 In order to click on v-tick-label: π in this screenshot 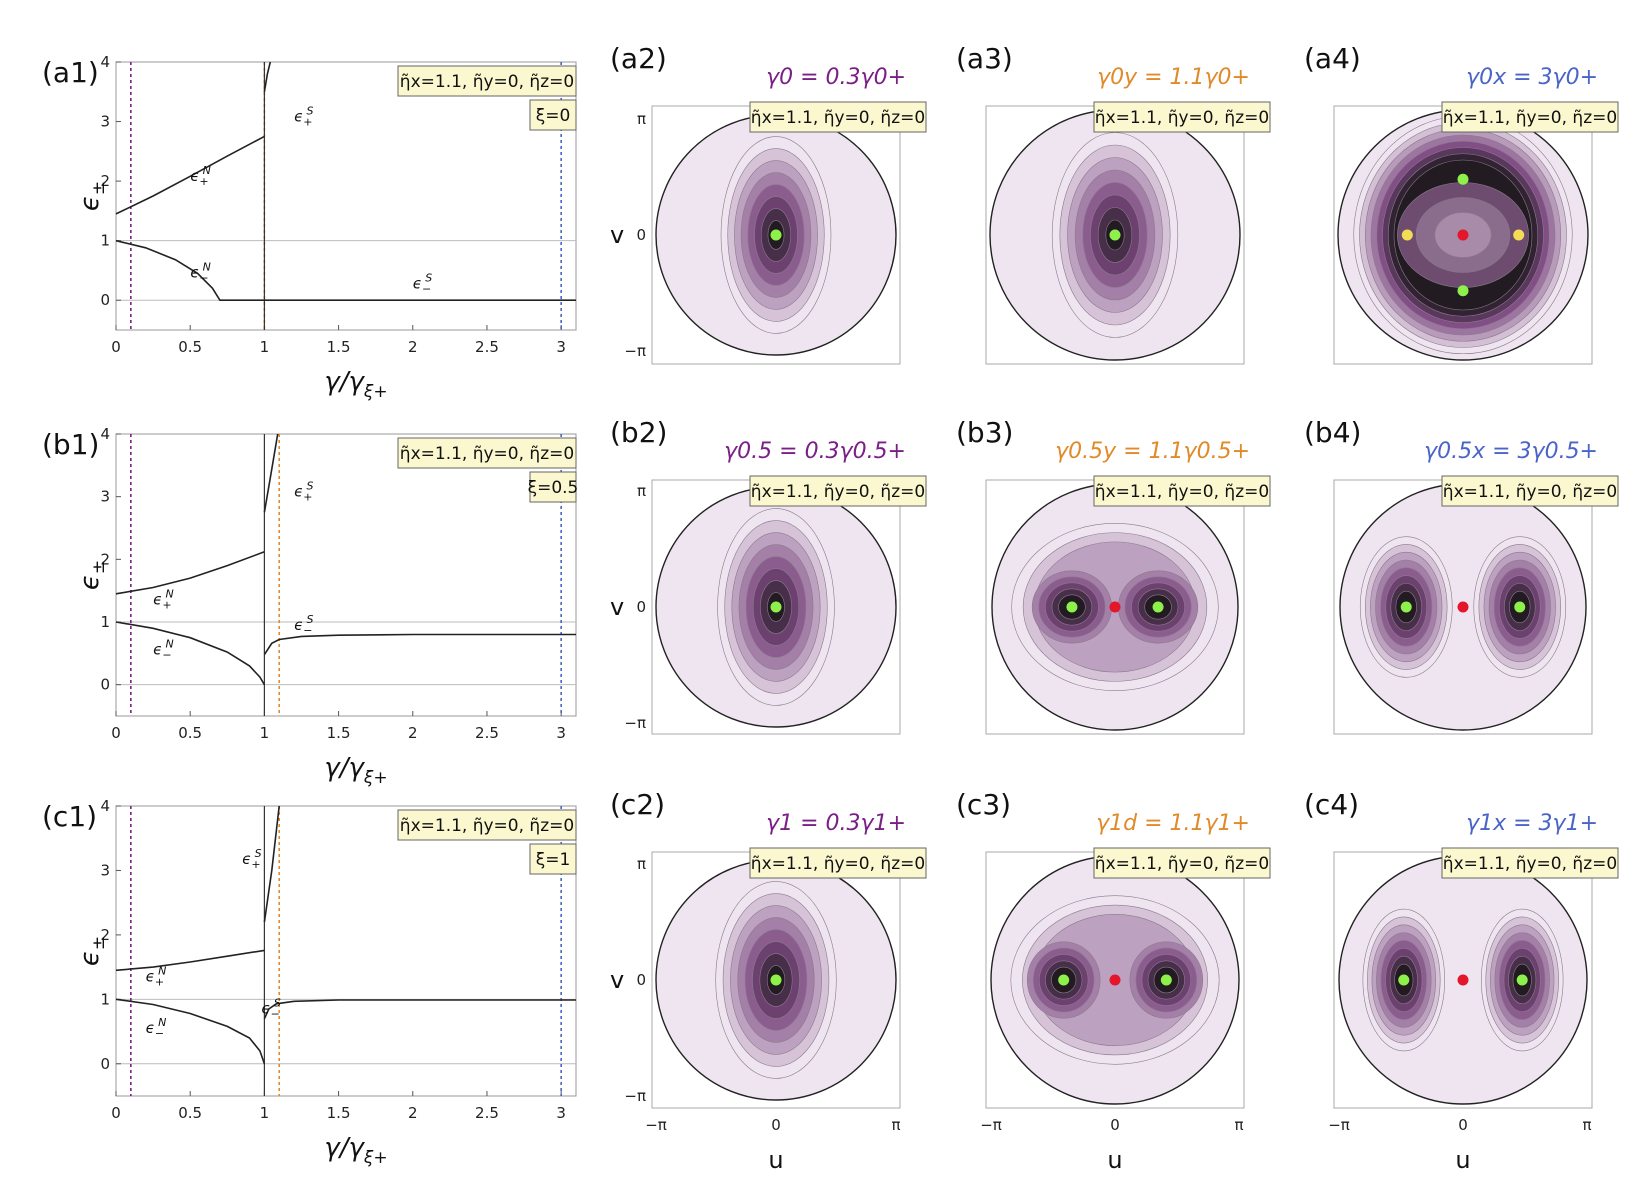, I will do `click(641, 491)`.